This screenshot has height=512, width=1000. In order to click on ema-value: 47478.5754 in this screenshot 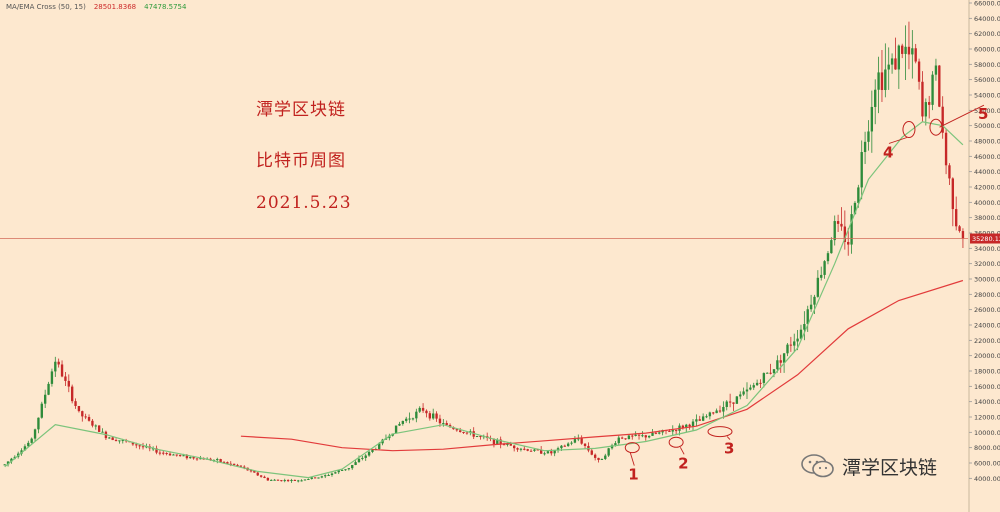, I will do `click(165, 7)`.